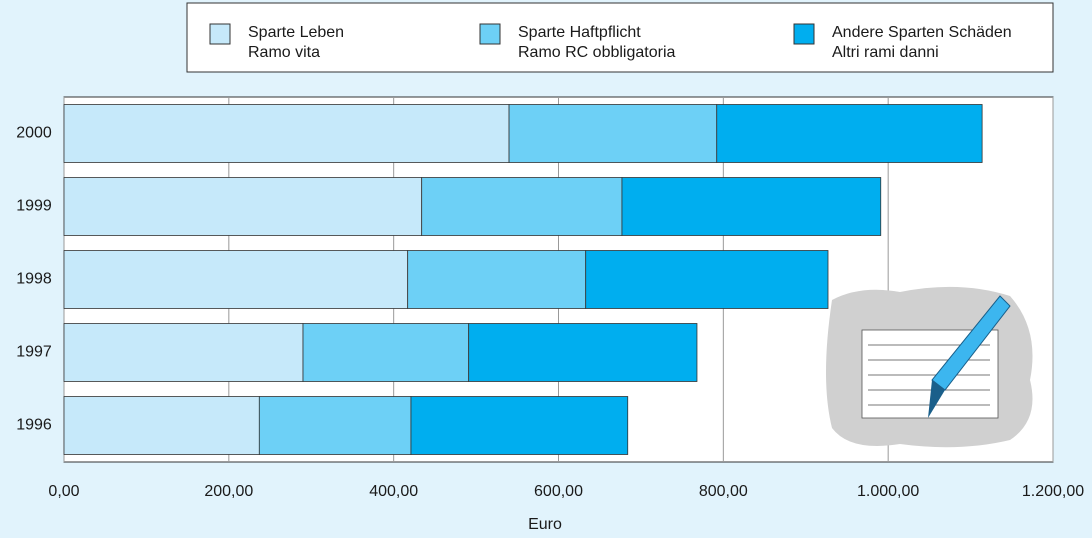  Describe the element at coordinates (34, 425) in the screenshot. I see `y-tick-label: 1996` at that location.